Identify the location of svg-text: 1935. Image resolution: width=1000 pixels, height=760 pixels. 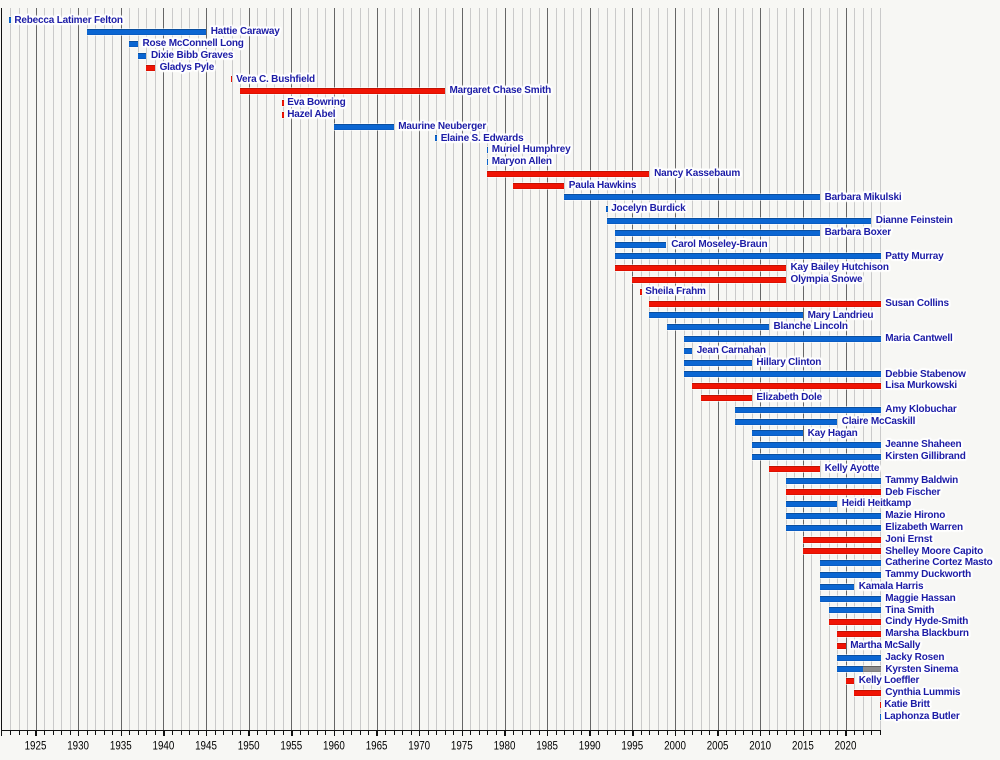
(121, 746).